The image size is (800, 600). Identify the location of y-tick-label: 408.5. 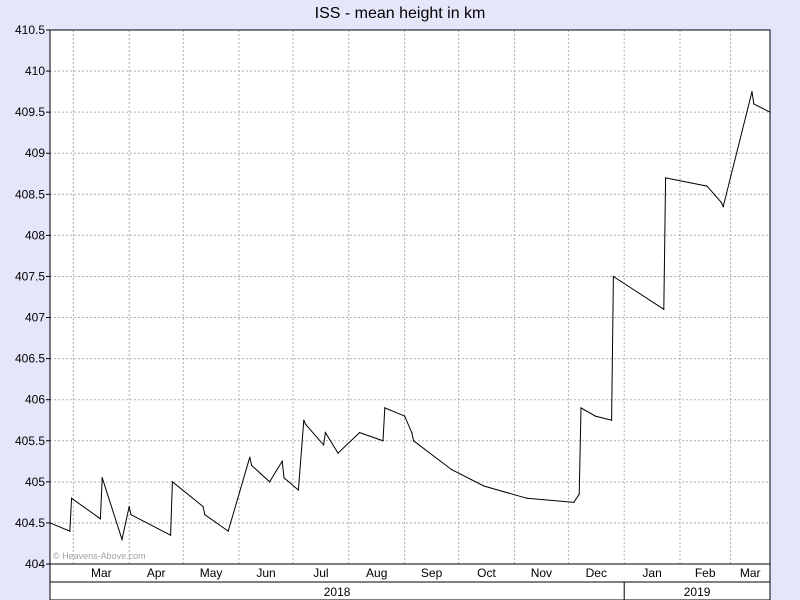
(30, 194).